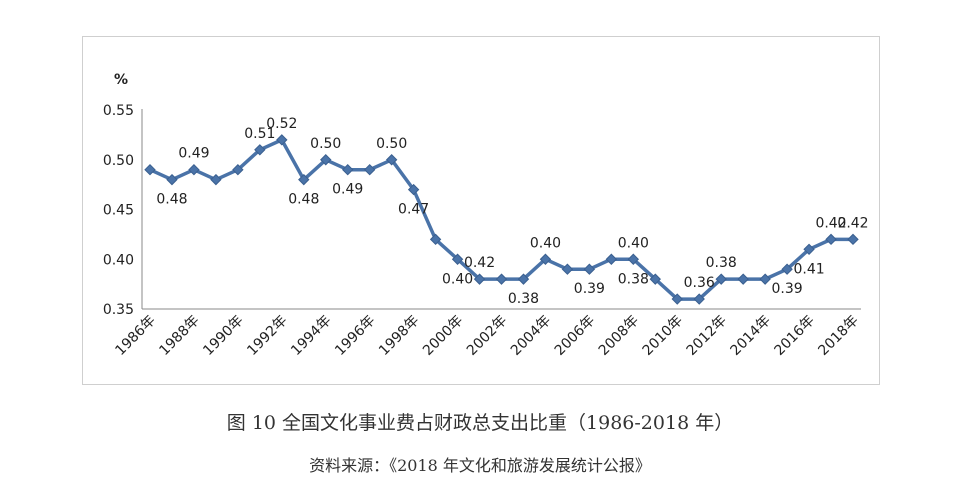  Describe the element at coordinates (135, 336) in the screenshot. I see `x-tick-label: 1986年` at that location.